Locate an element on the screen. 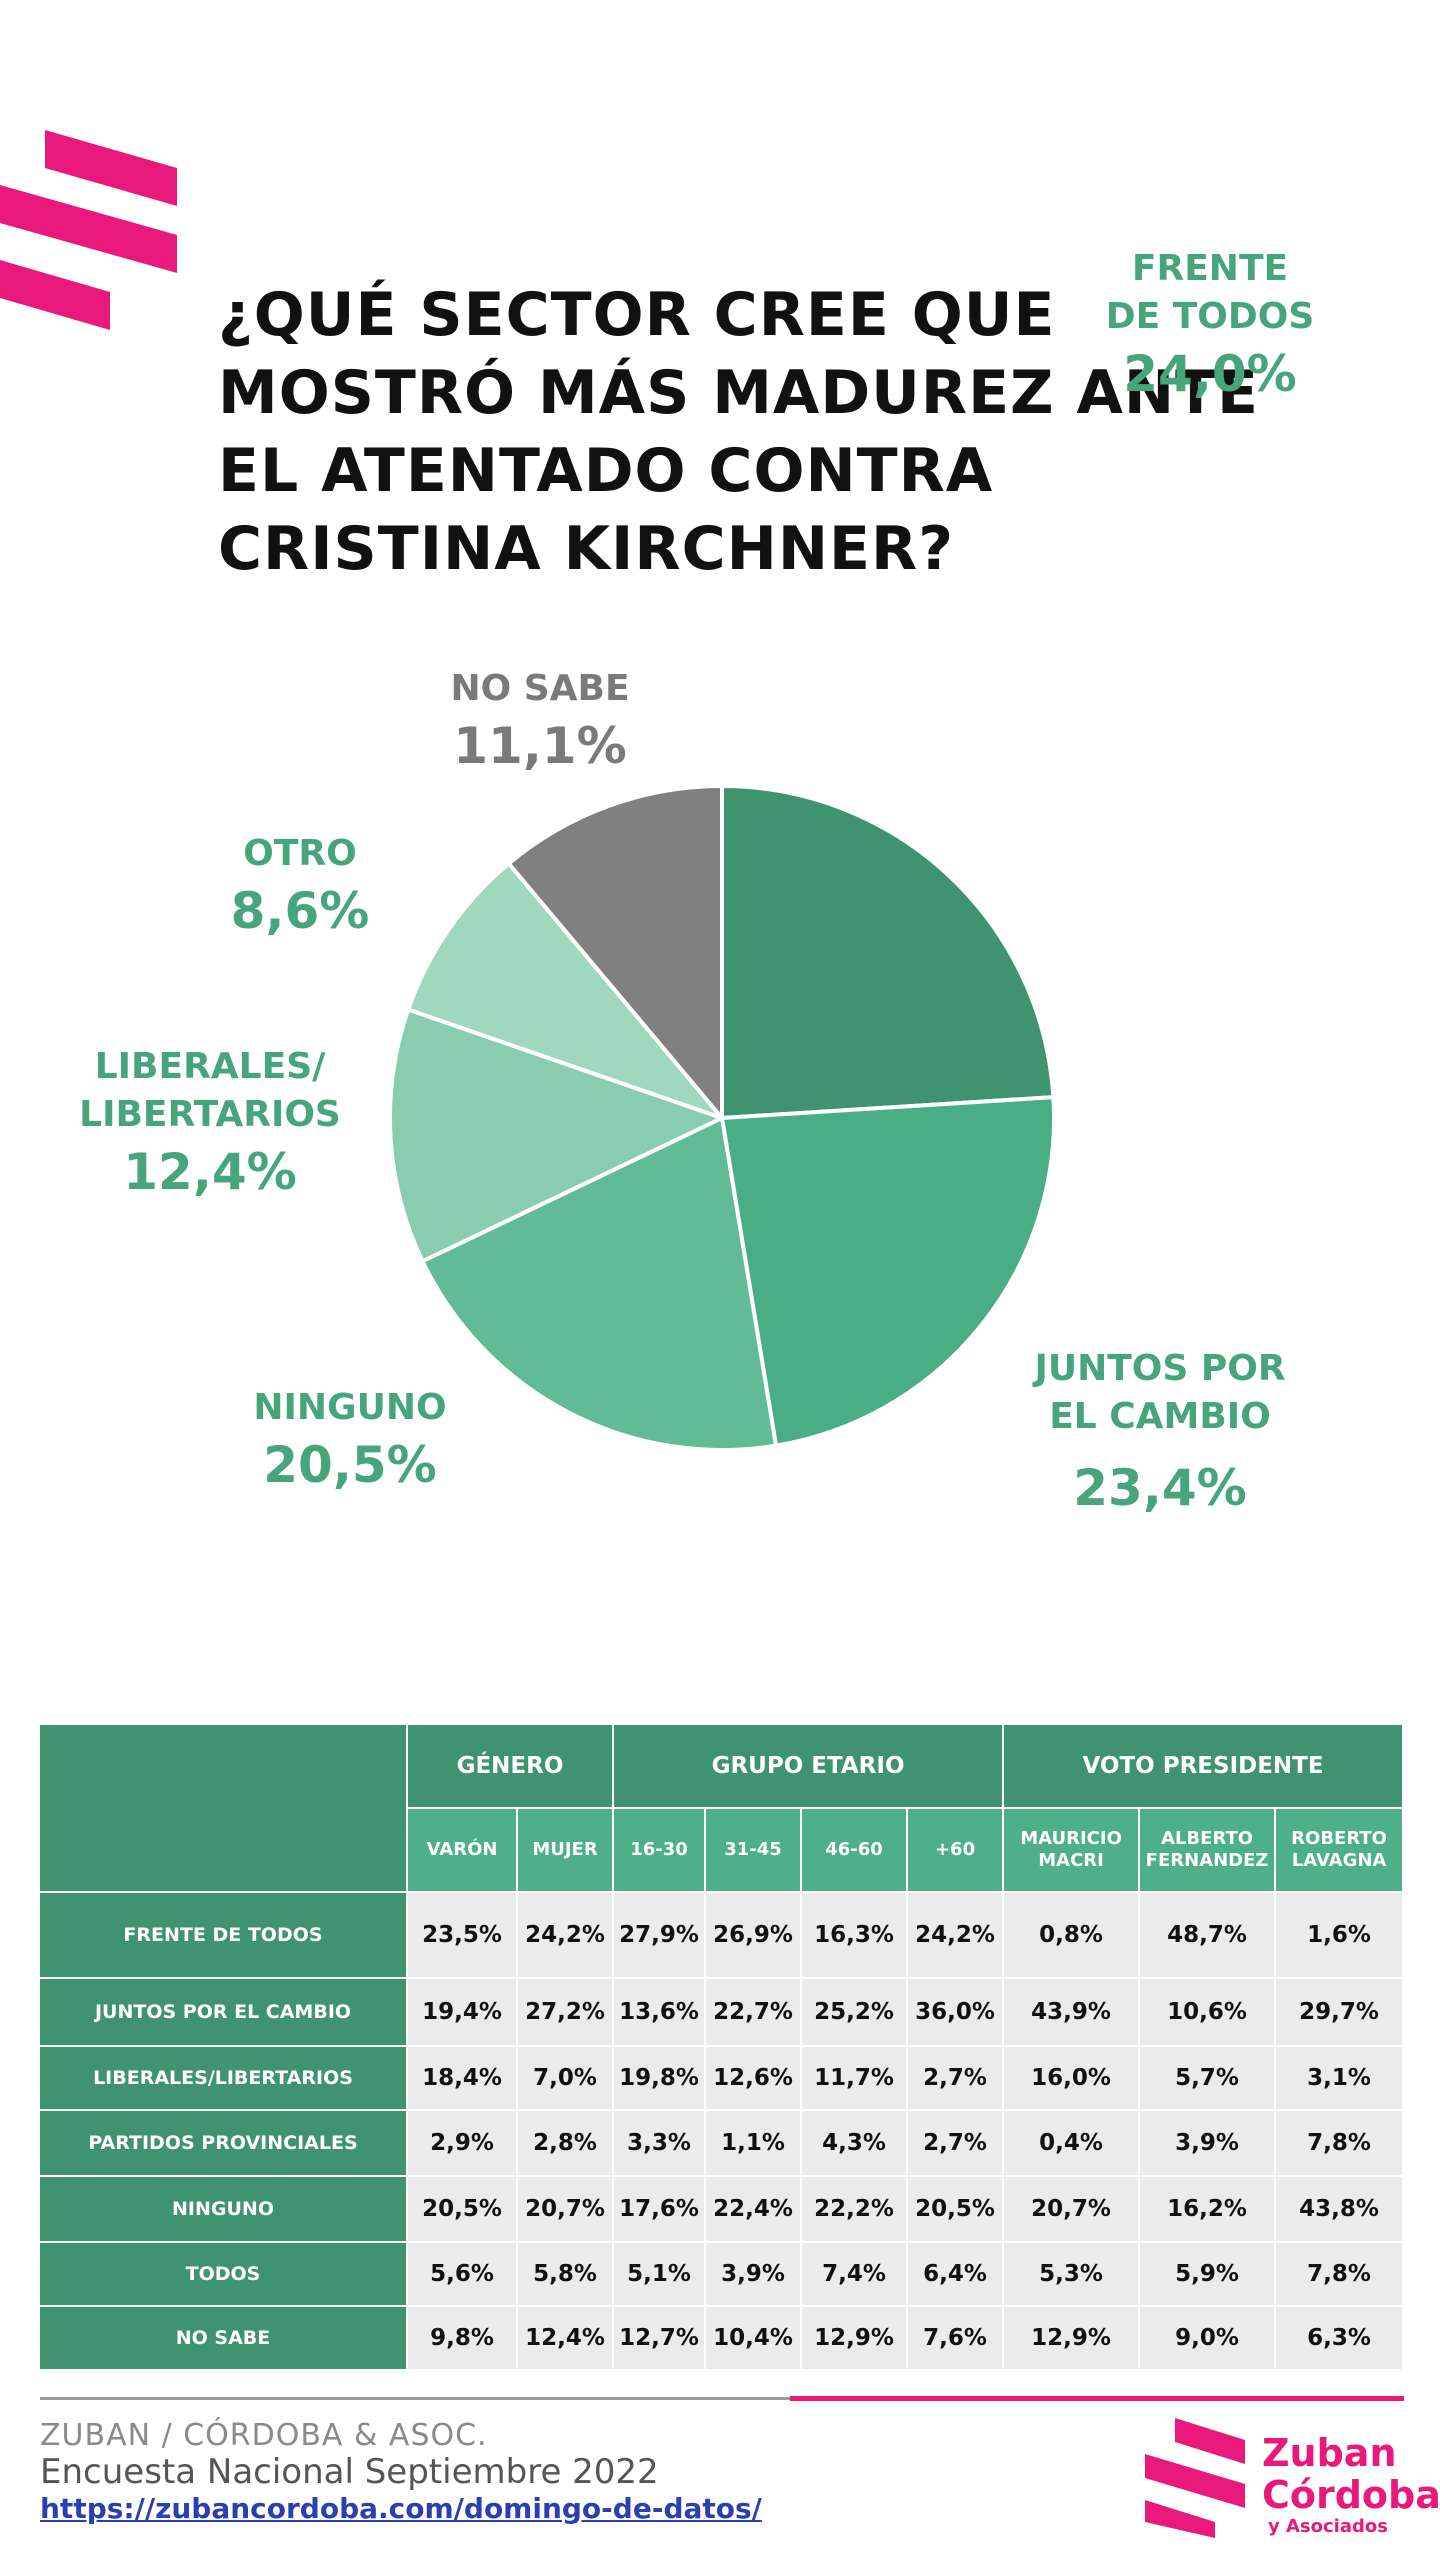  table-cell: 2,9% is located at coordinates (463, 2144).